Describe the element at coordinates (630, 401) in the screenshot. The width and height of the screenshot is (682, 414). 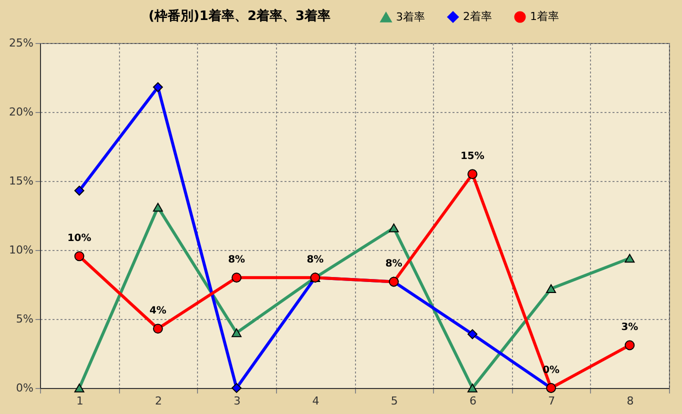
I see `x-tick-label: 8` at that location.